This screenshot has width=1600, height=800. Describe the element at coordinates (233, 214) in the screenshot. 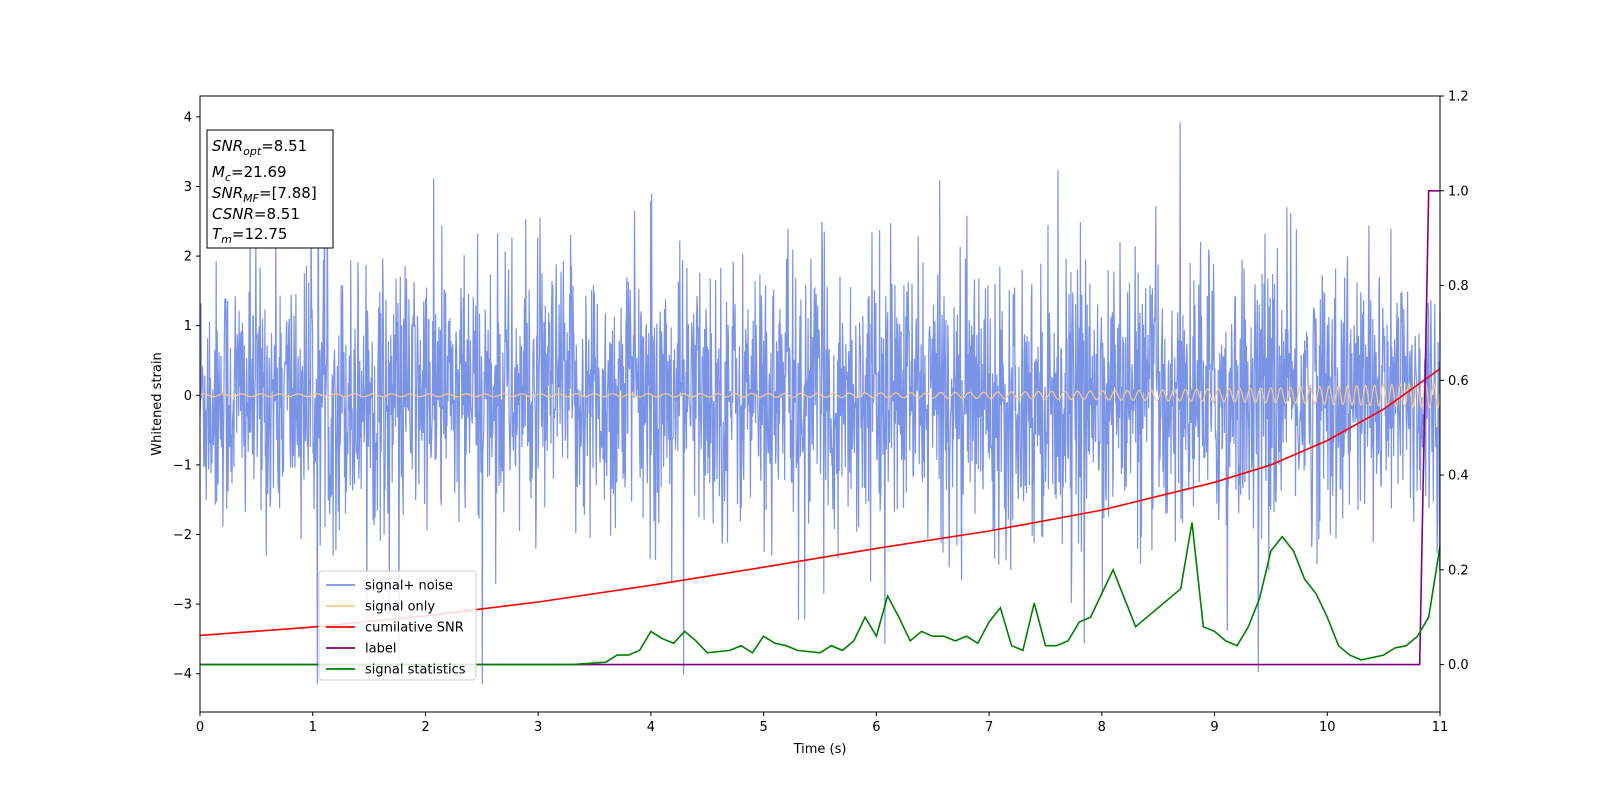

I see `info-csnr-base: CSNR` at that location.